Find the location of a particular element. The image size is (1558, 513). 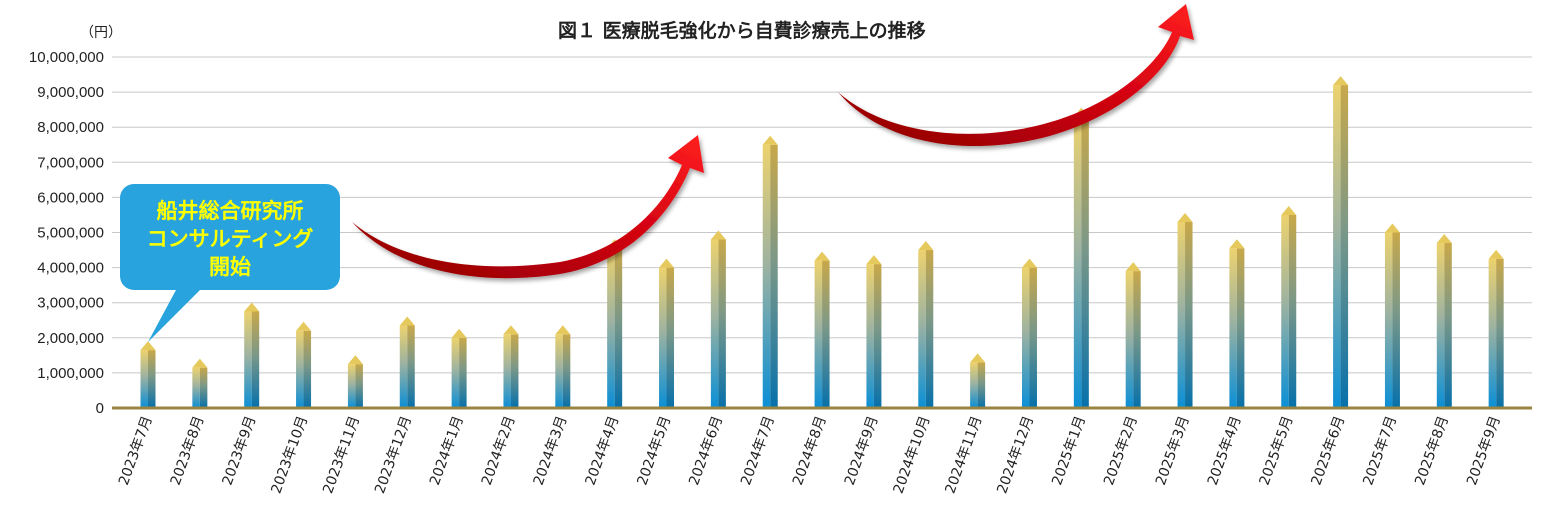

x-tick-label: 2024年10月 is located at coordinates (912, 455).